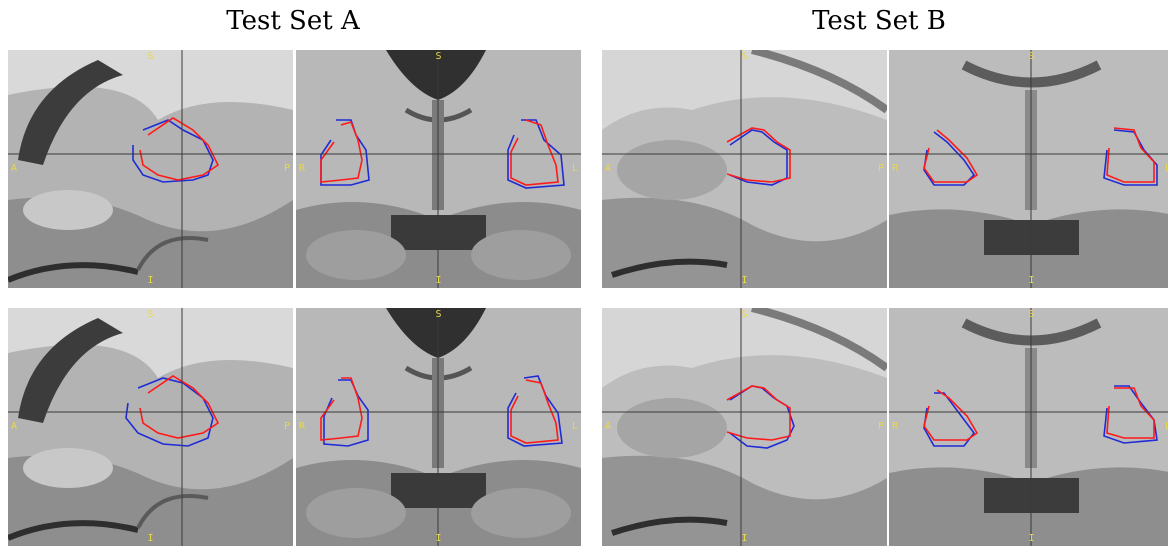 This screenshot has height=548, width=1168. I want to click on panel-a-row1-sagittal: S I A P, so click(150, 169).